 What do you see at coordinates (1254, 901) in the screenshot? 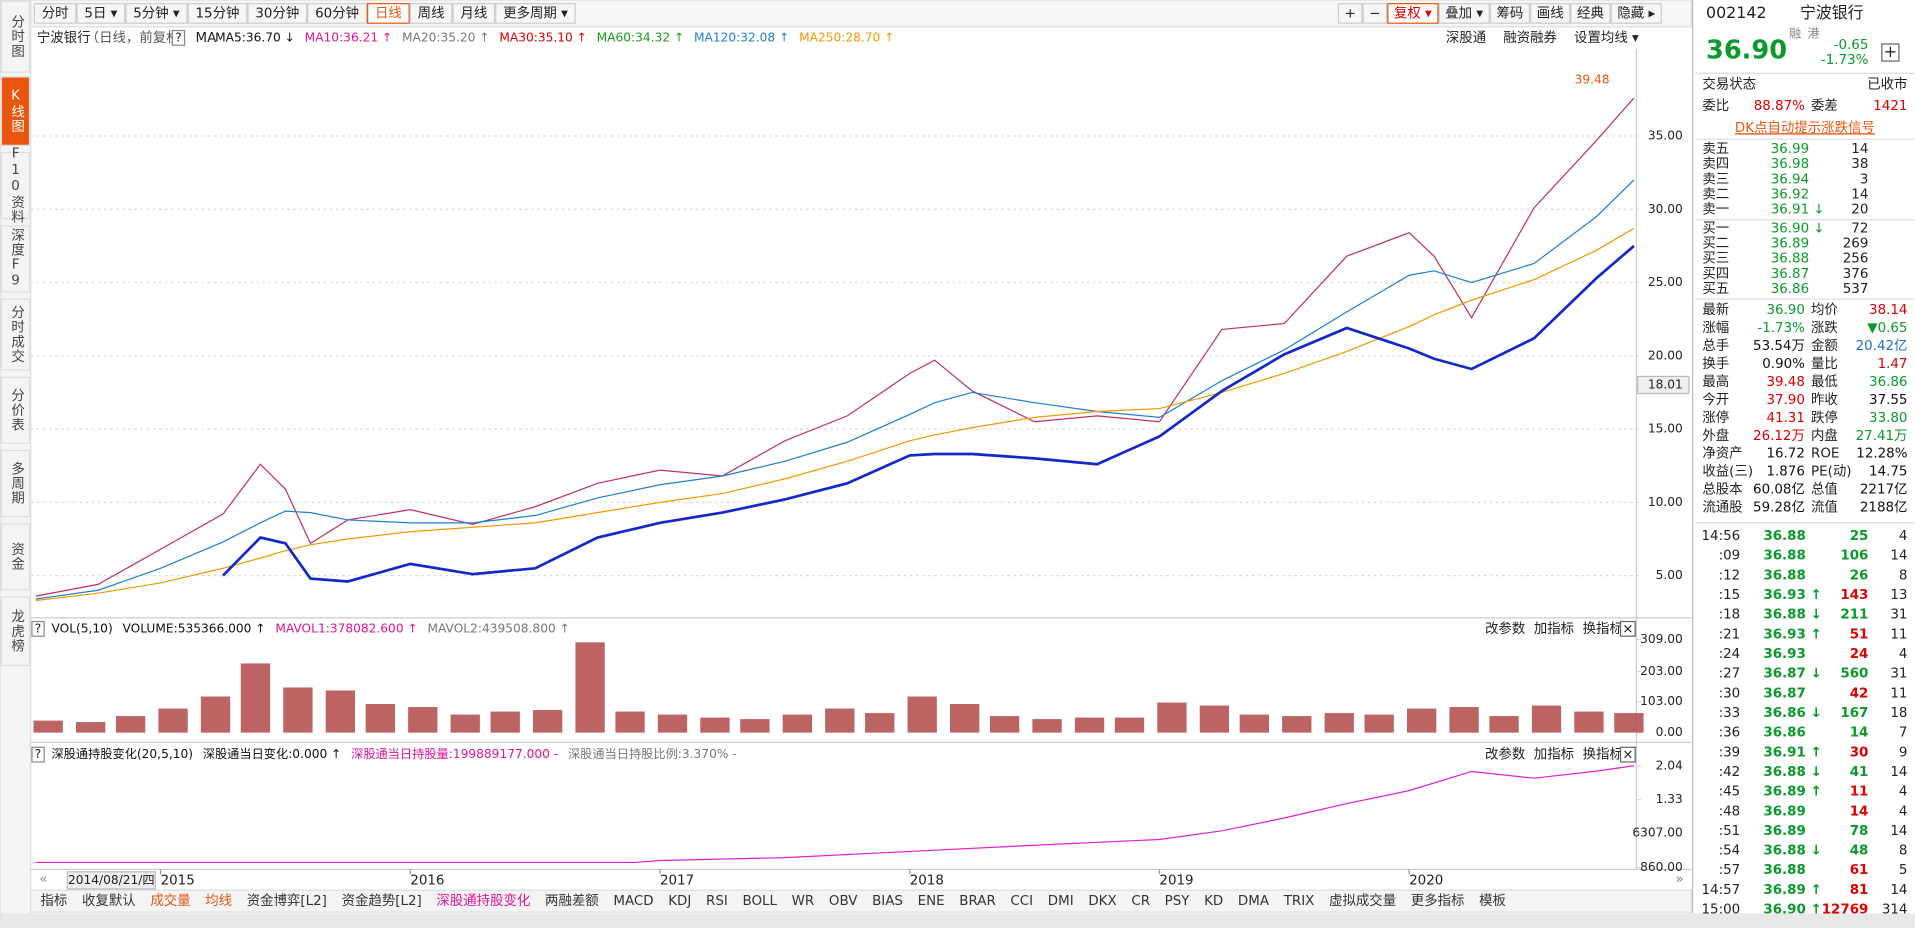
I see `indicator-tab: DMA` at bounding box center [1254, 901].